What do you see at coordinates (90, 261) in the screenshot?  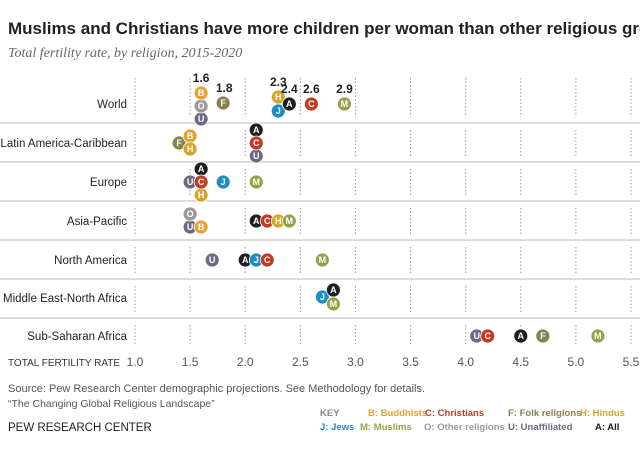 I see `region-label: North America` at bounding box center [90, 261].